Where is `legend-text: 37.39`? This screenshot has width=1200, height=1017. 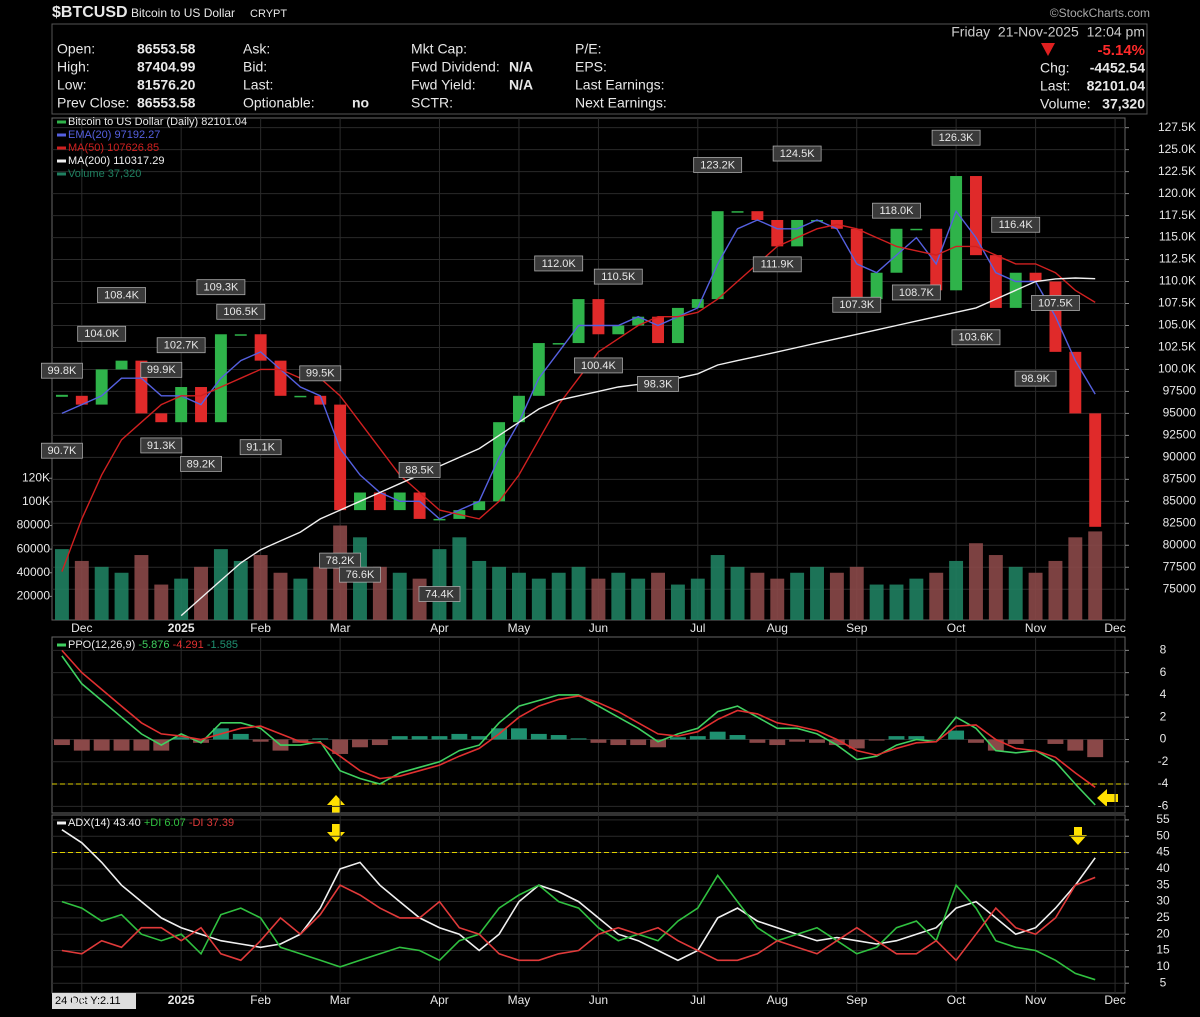
legend-text: 37.39 is located at coordinates (221, 823).